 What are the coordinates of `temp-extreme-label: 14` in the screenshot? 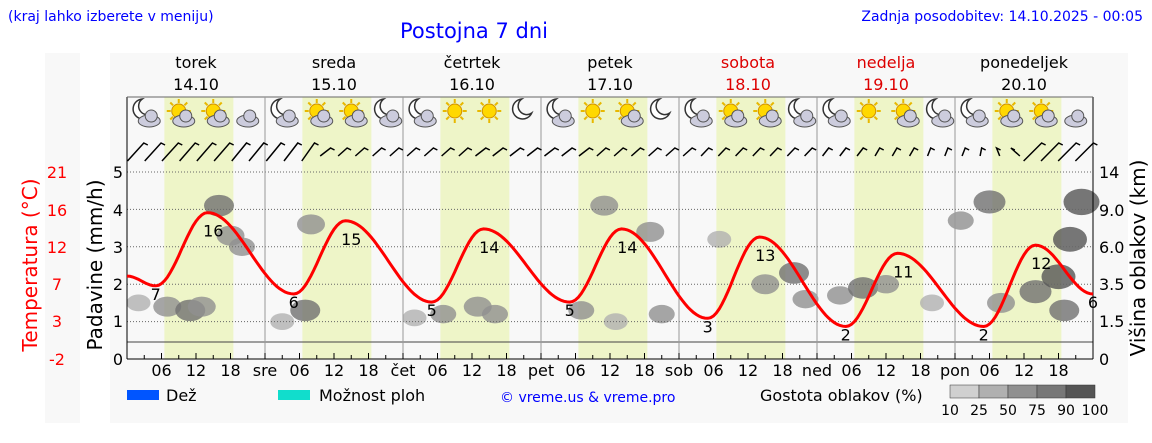 It's located at (489, 247).